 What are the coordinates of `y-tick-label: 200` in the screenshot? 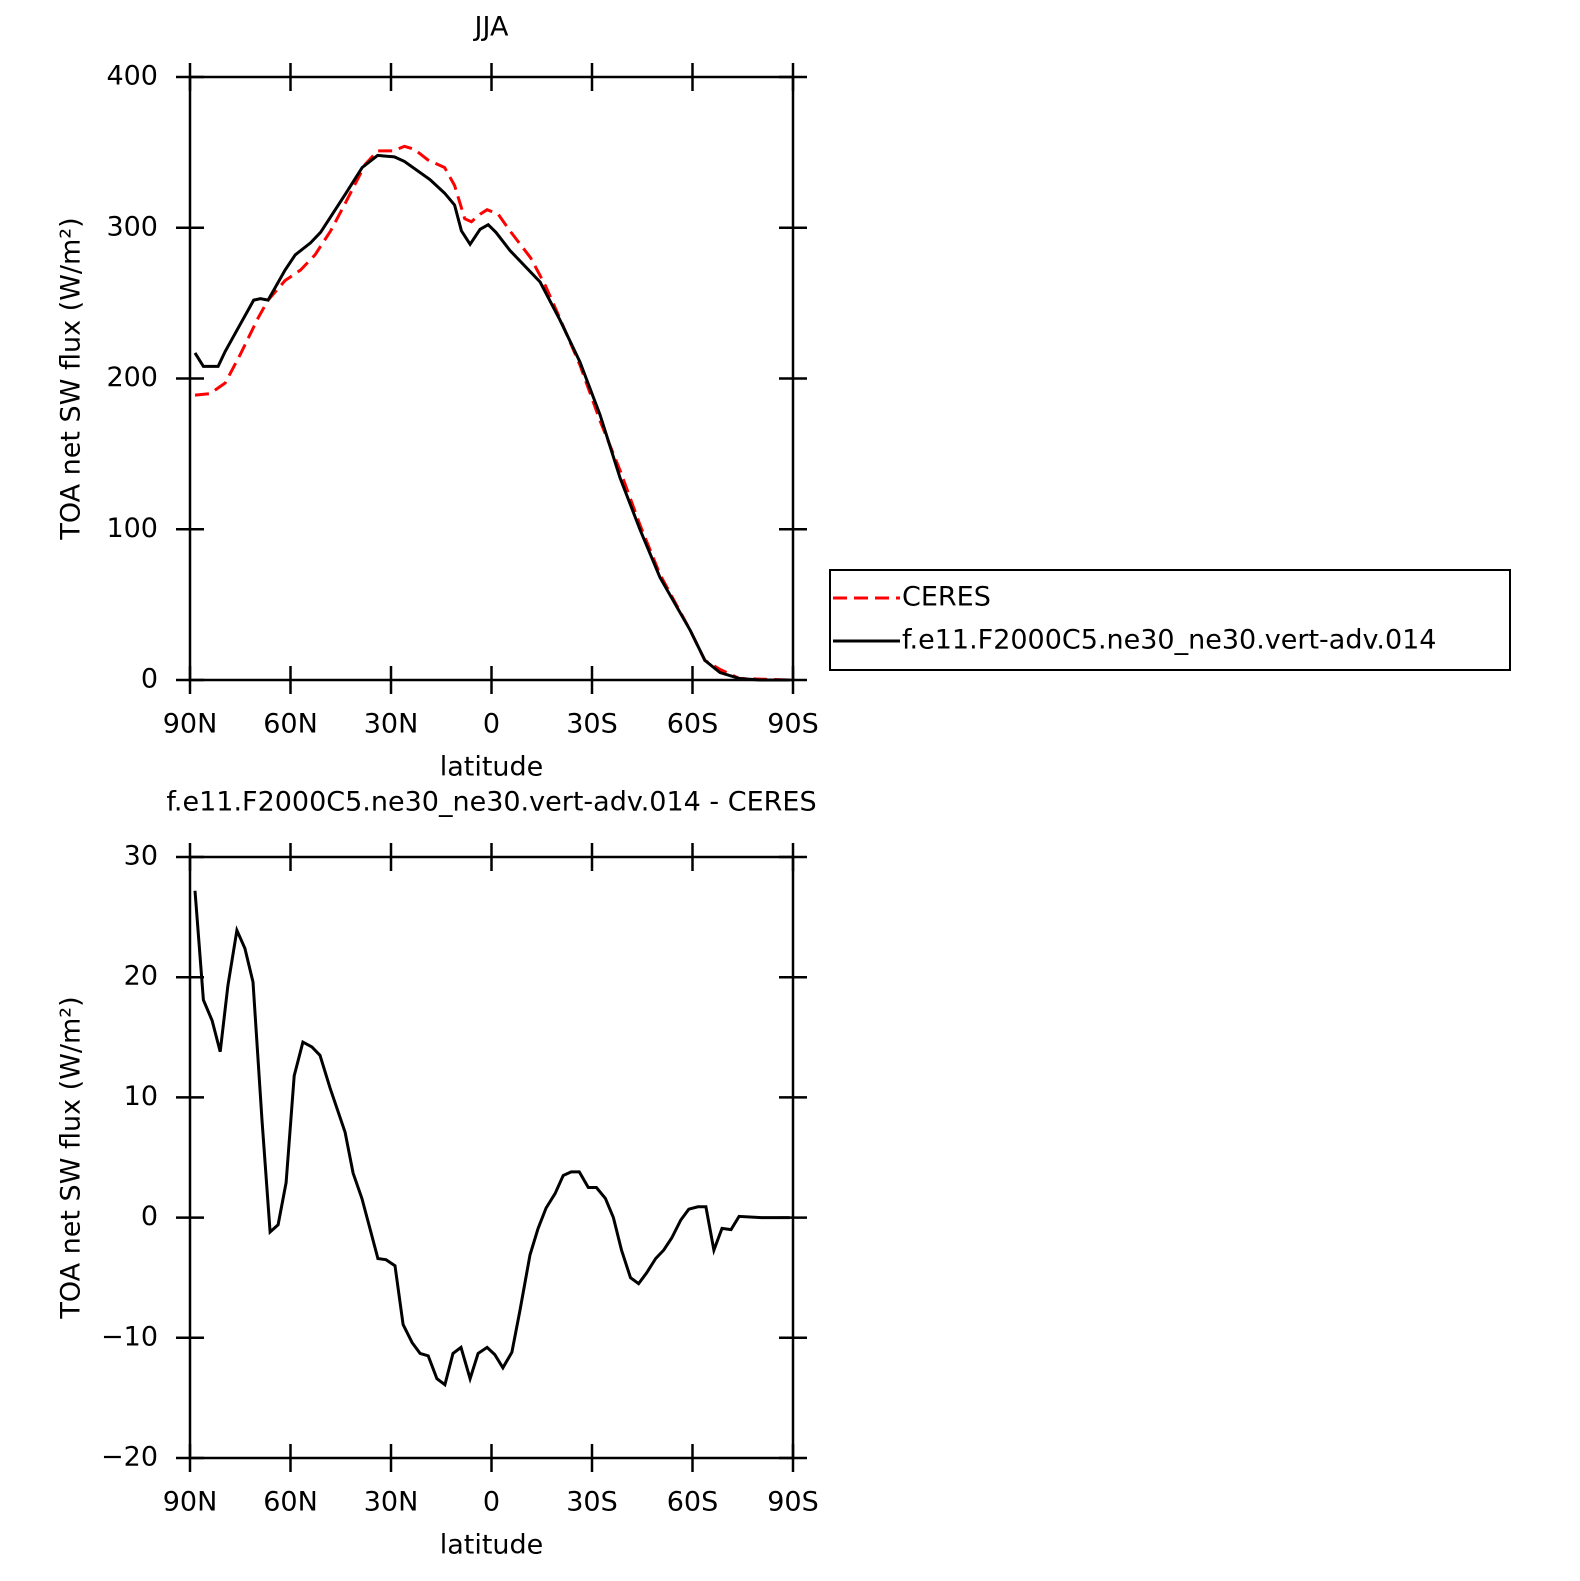 It's located at (132, 377).